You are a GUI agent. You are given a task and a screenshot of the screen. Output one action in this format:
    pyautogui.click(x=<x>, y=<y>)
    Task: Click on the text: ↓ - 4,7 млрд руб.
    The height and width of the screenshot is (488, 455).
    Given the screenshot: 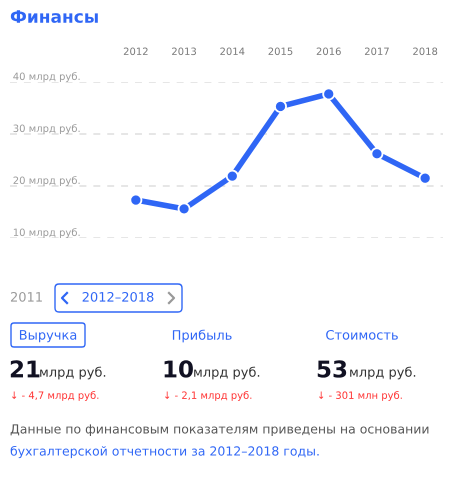 What is the action you would take?
    pyautogui.click(x=55, y=396)
    